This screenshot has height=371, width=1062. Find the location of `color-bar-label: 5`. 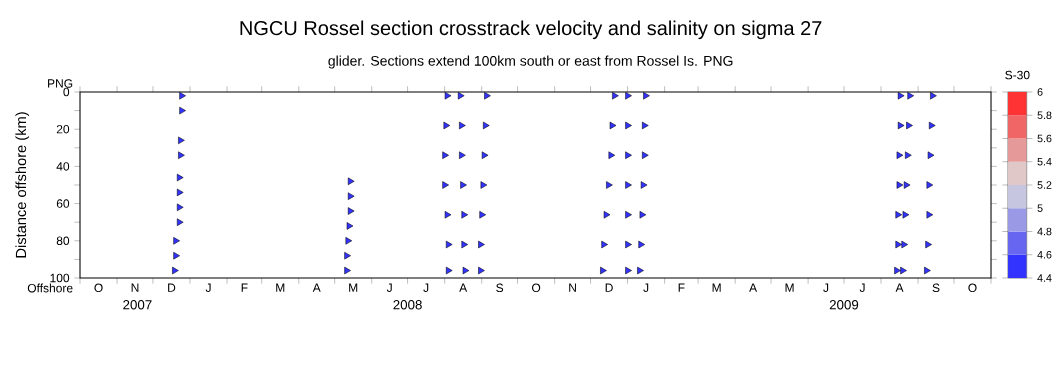

color-bar-label: 5 is located at coordinates (1040, 208).